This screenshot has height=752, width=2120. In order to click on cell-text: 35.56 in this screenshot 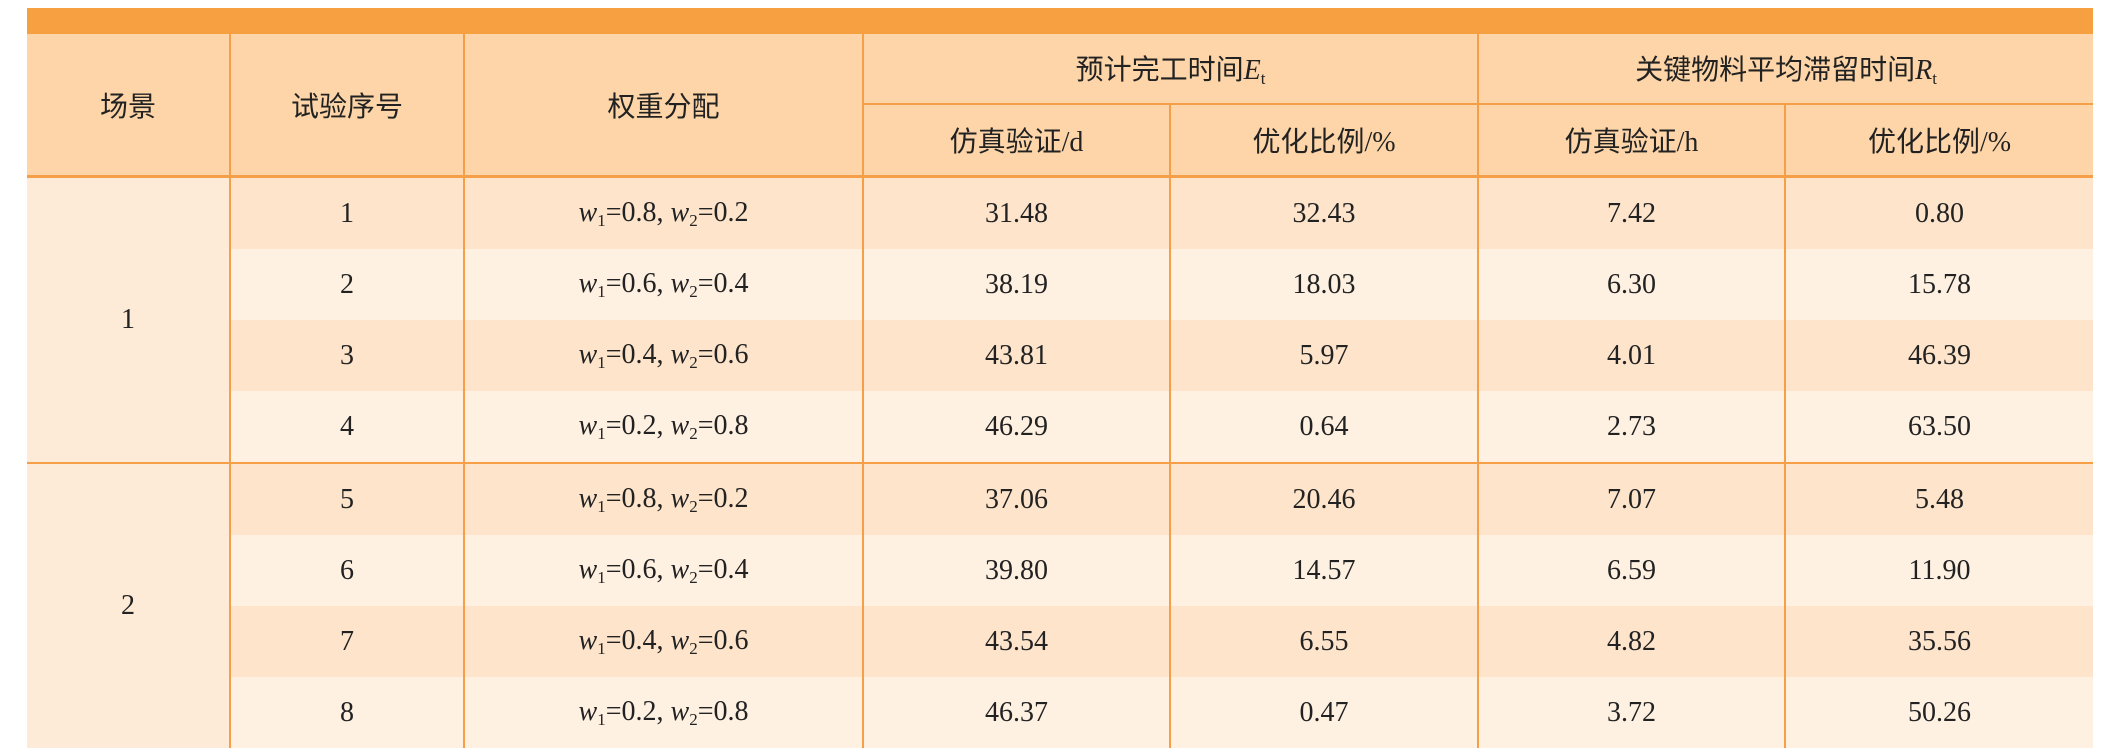, I will do `click(1940, 641)`.